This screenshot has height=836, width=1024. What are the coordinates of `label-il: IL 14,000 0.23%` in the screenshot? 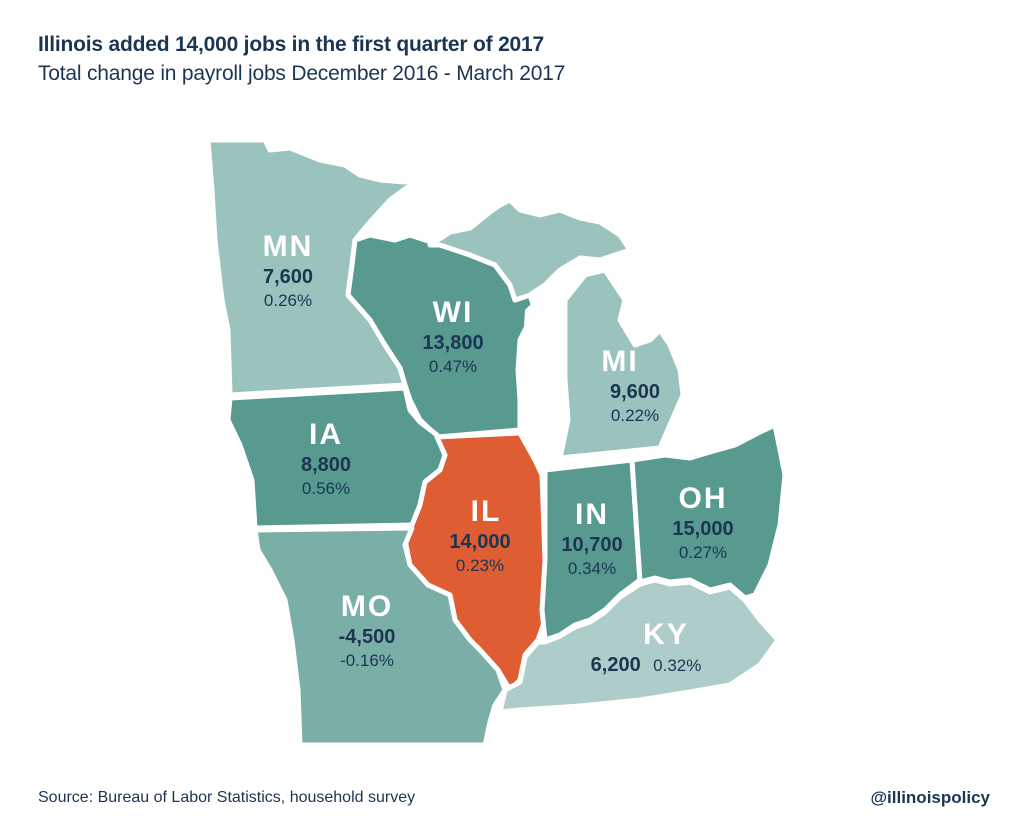 It's located at (479, 536).